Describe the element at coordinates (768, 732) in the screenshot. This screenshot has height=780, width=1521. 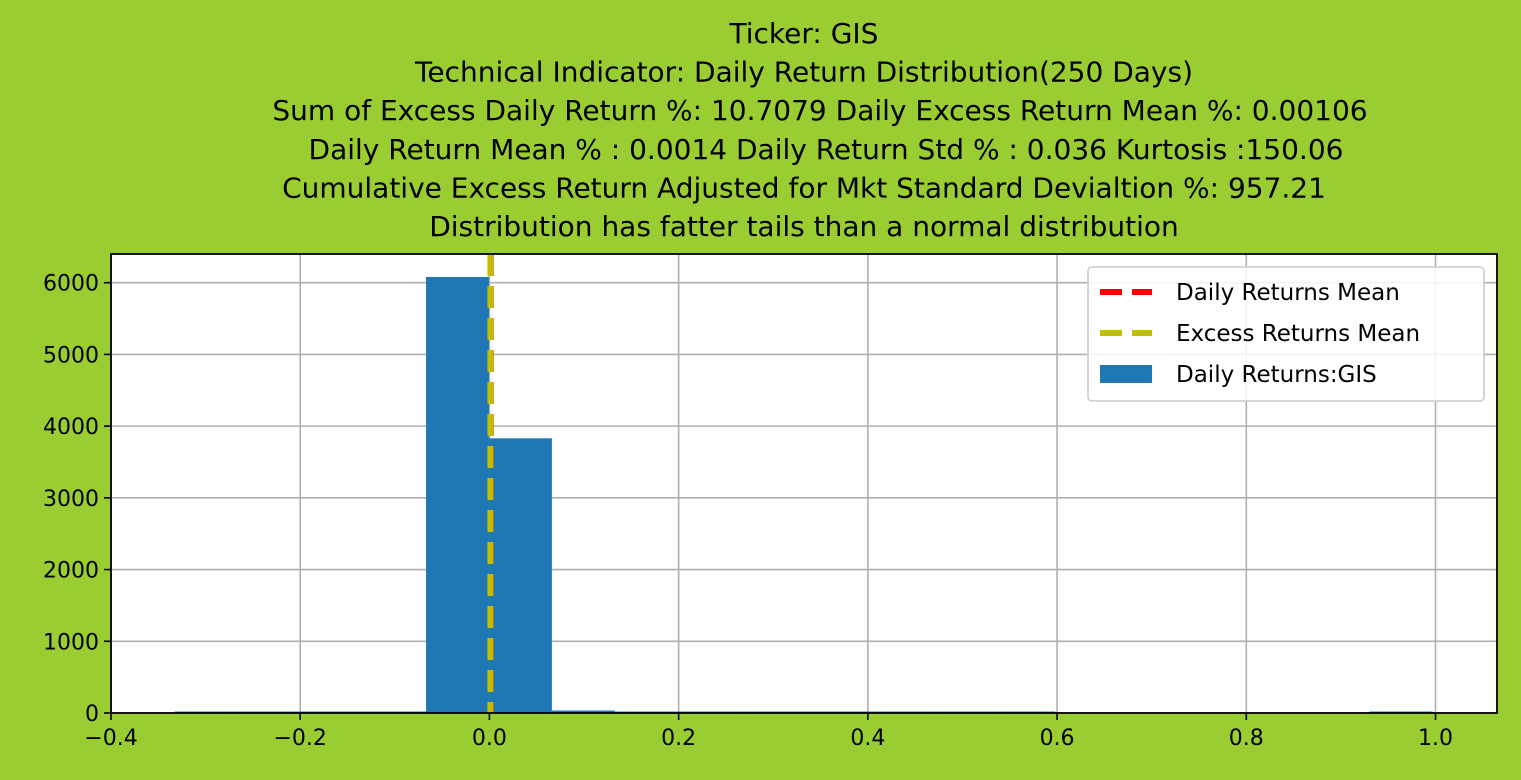
I see `x-axis: −0.4 −0.2 0.0 0.2 0.4 0.6 0.8 1.0` at that location.